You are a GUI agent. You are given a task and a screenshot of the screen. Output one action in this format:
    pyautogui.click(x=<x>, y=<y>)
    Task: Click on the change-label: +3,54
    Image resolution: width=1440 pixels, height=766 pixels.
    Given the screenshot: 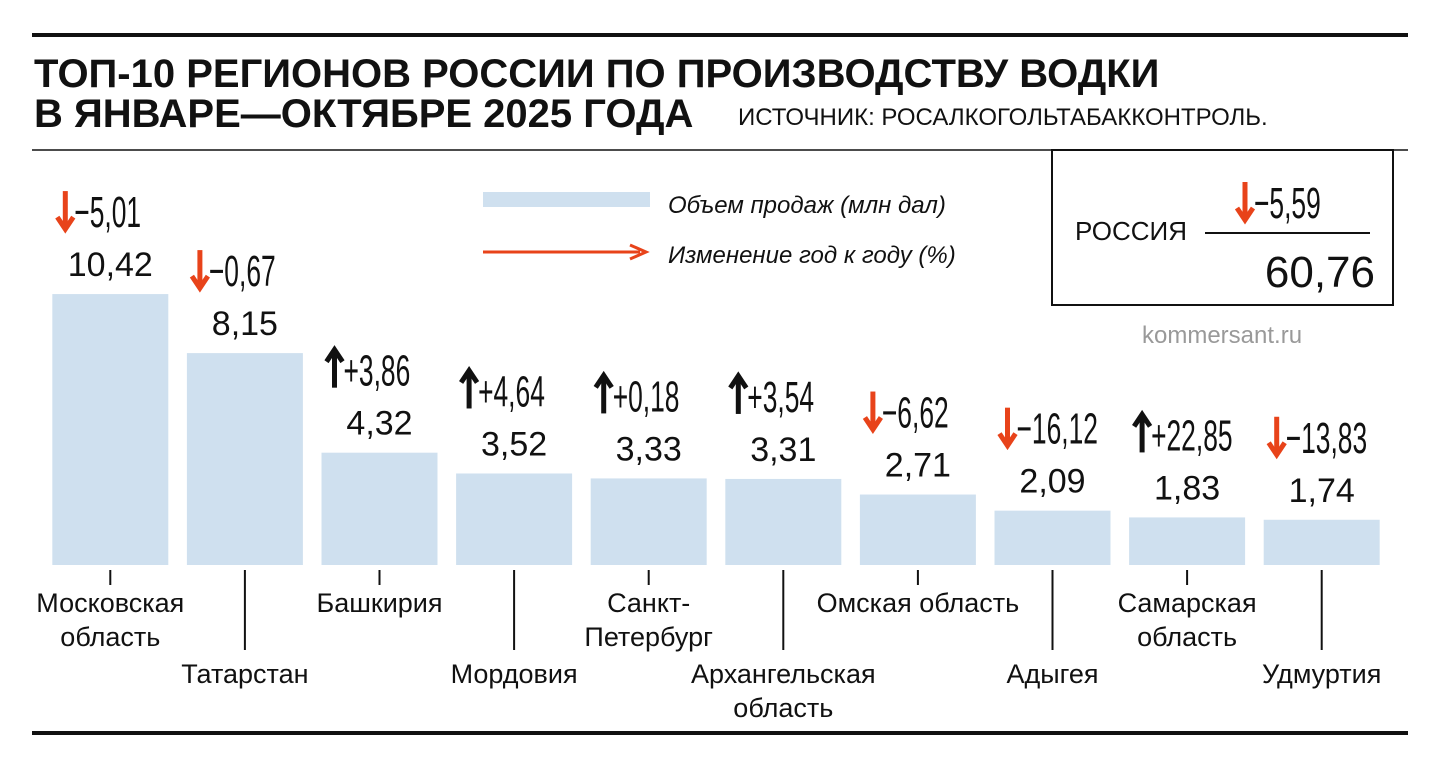 What is the action you would take?
    pyautogui.click(x=780, y=397)
    